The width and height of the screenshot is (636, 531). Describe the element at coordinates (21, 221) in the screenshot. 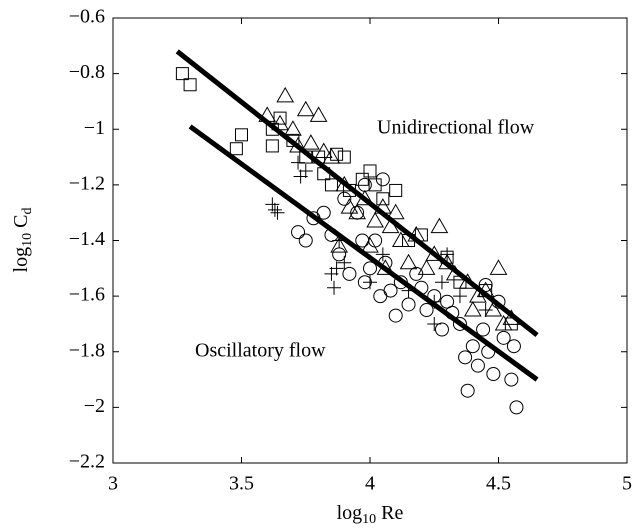

I see `y-label-rest: C` at that location.